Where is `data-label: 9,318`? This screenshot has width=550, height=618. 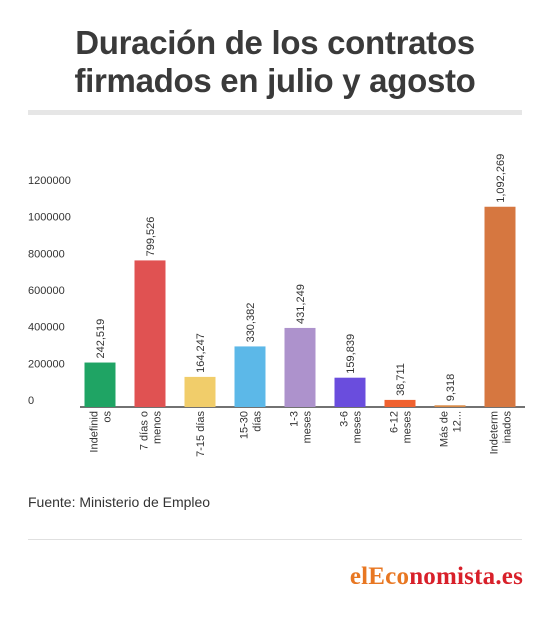 data-label: 9,318 is located at coordinates (451, 388).